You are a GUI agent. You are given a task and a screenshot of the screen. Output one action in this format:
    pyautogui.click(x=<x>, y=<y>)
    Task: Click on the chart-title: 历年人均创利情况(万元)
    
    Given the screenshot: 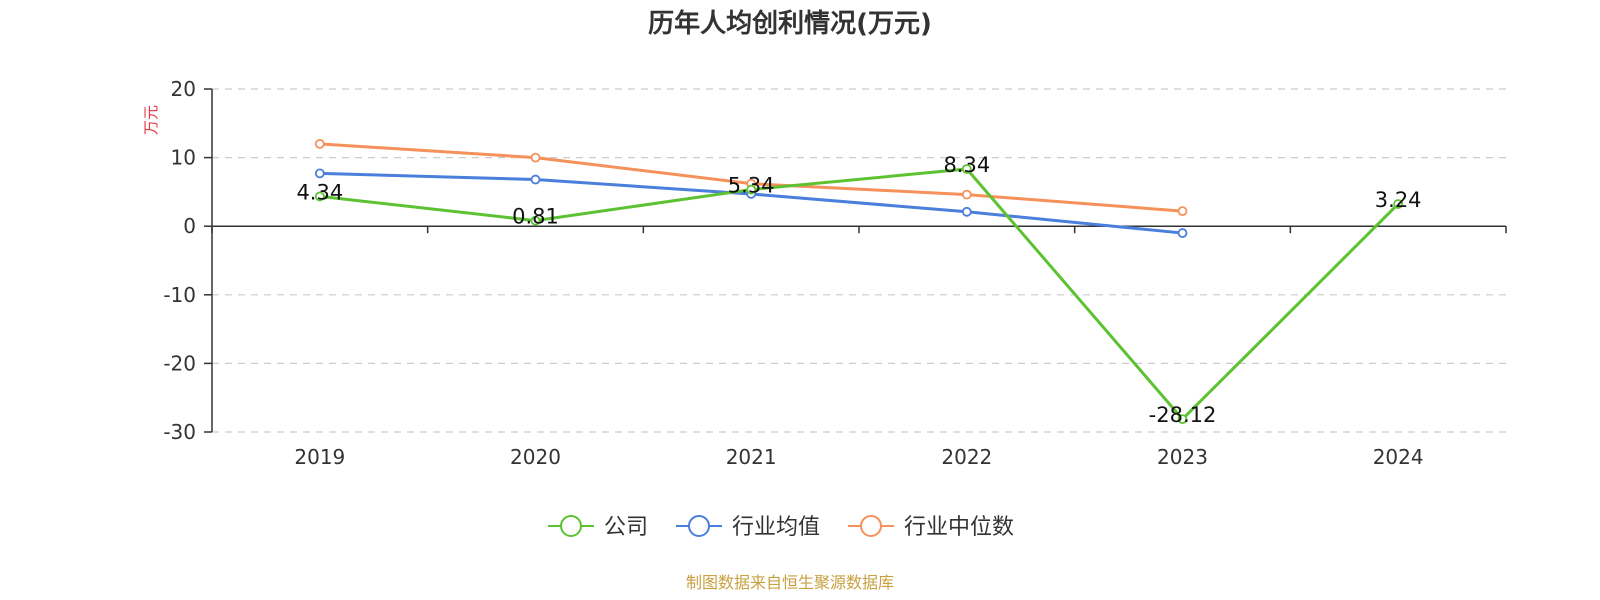 What is the action you would take?
    pyautogui.click(x=790, y=23)
    